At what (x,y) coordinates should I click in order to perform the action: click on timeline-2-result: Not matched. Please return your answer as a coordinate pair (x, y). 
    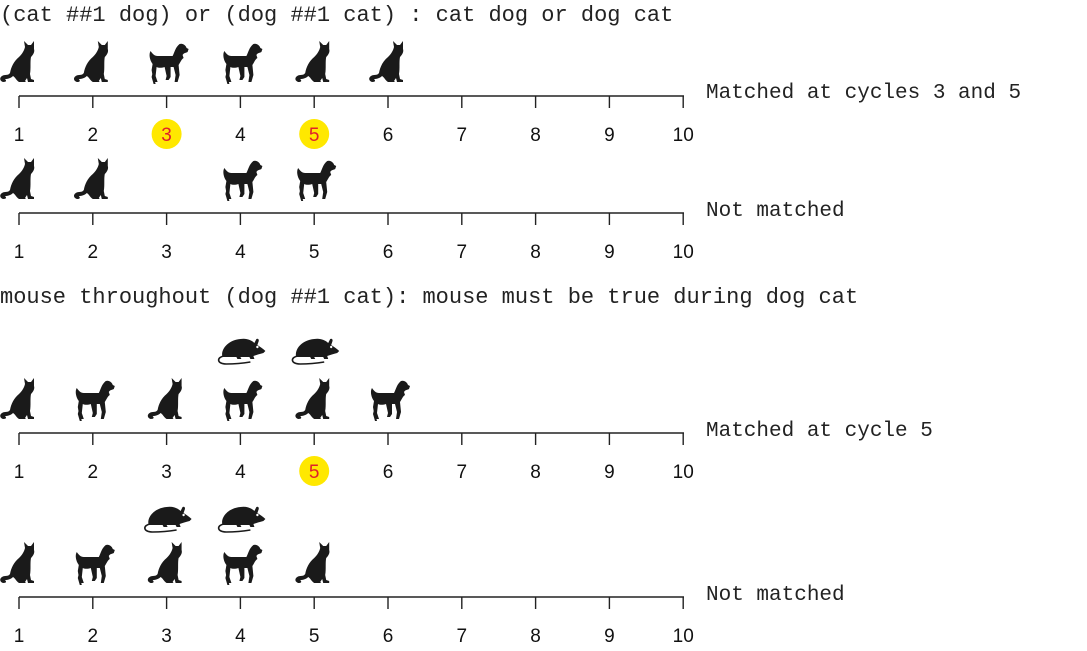
    Looking at the image, I should click on (775, 211).